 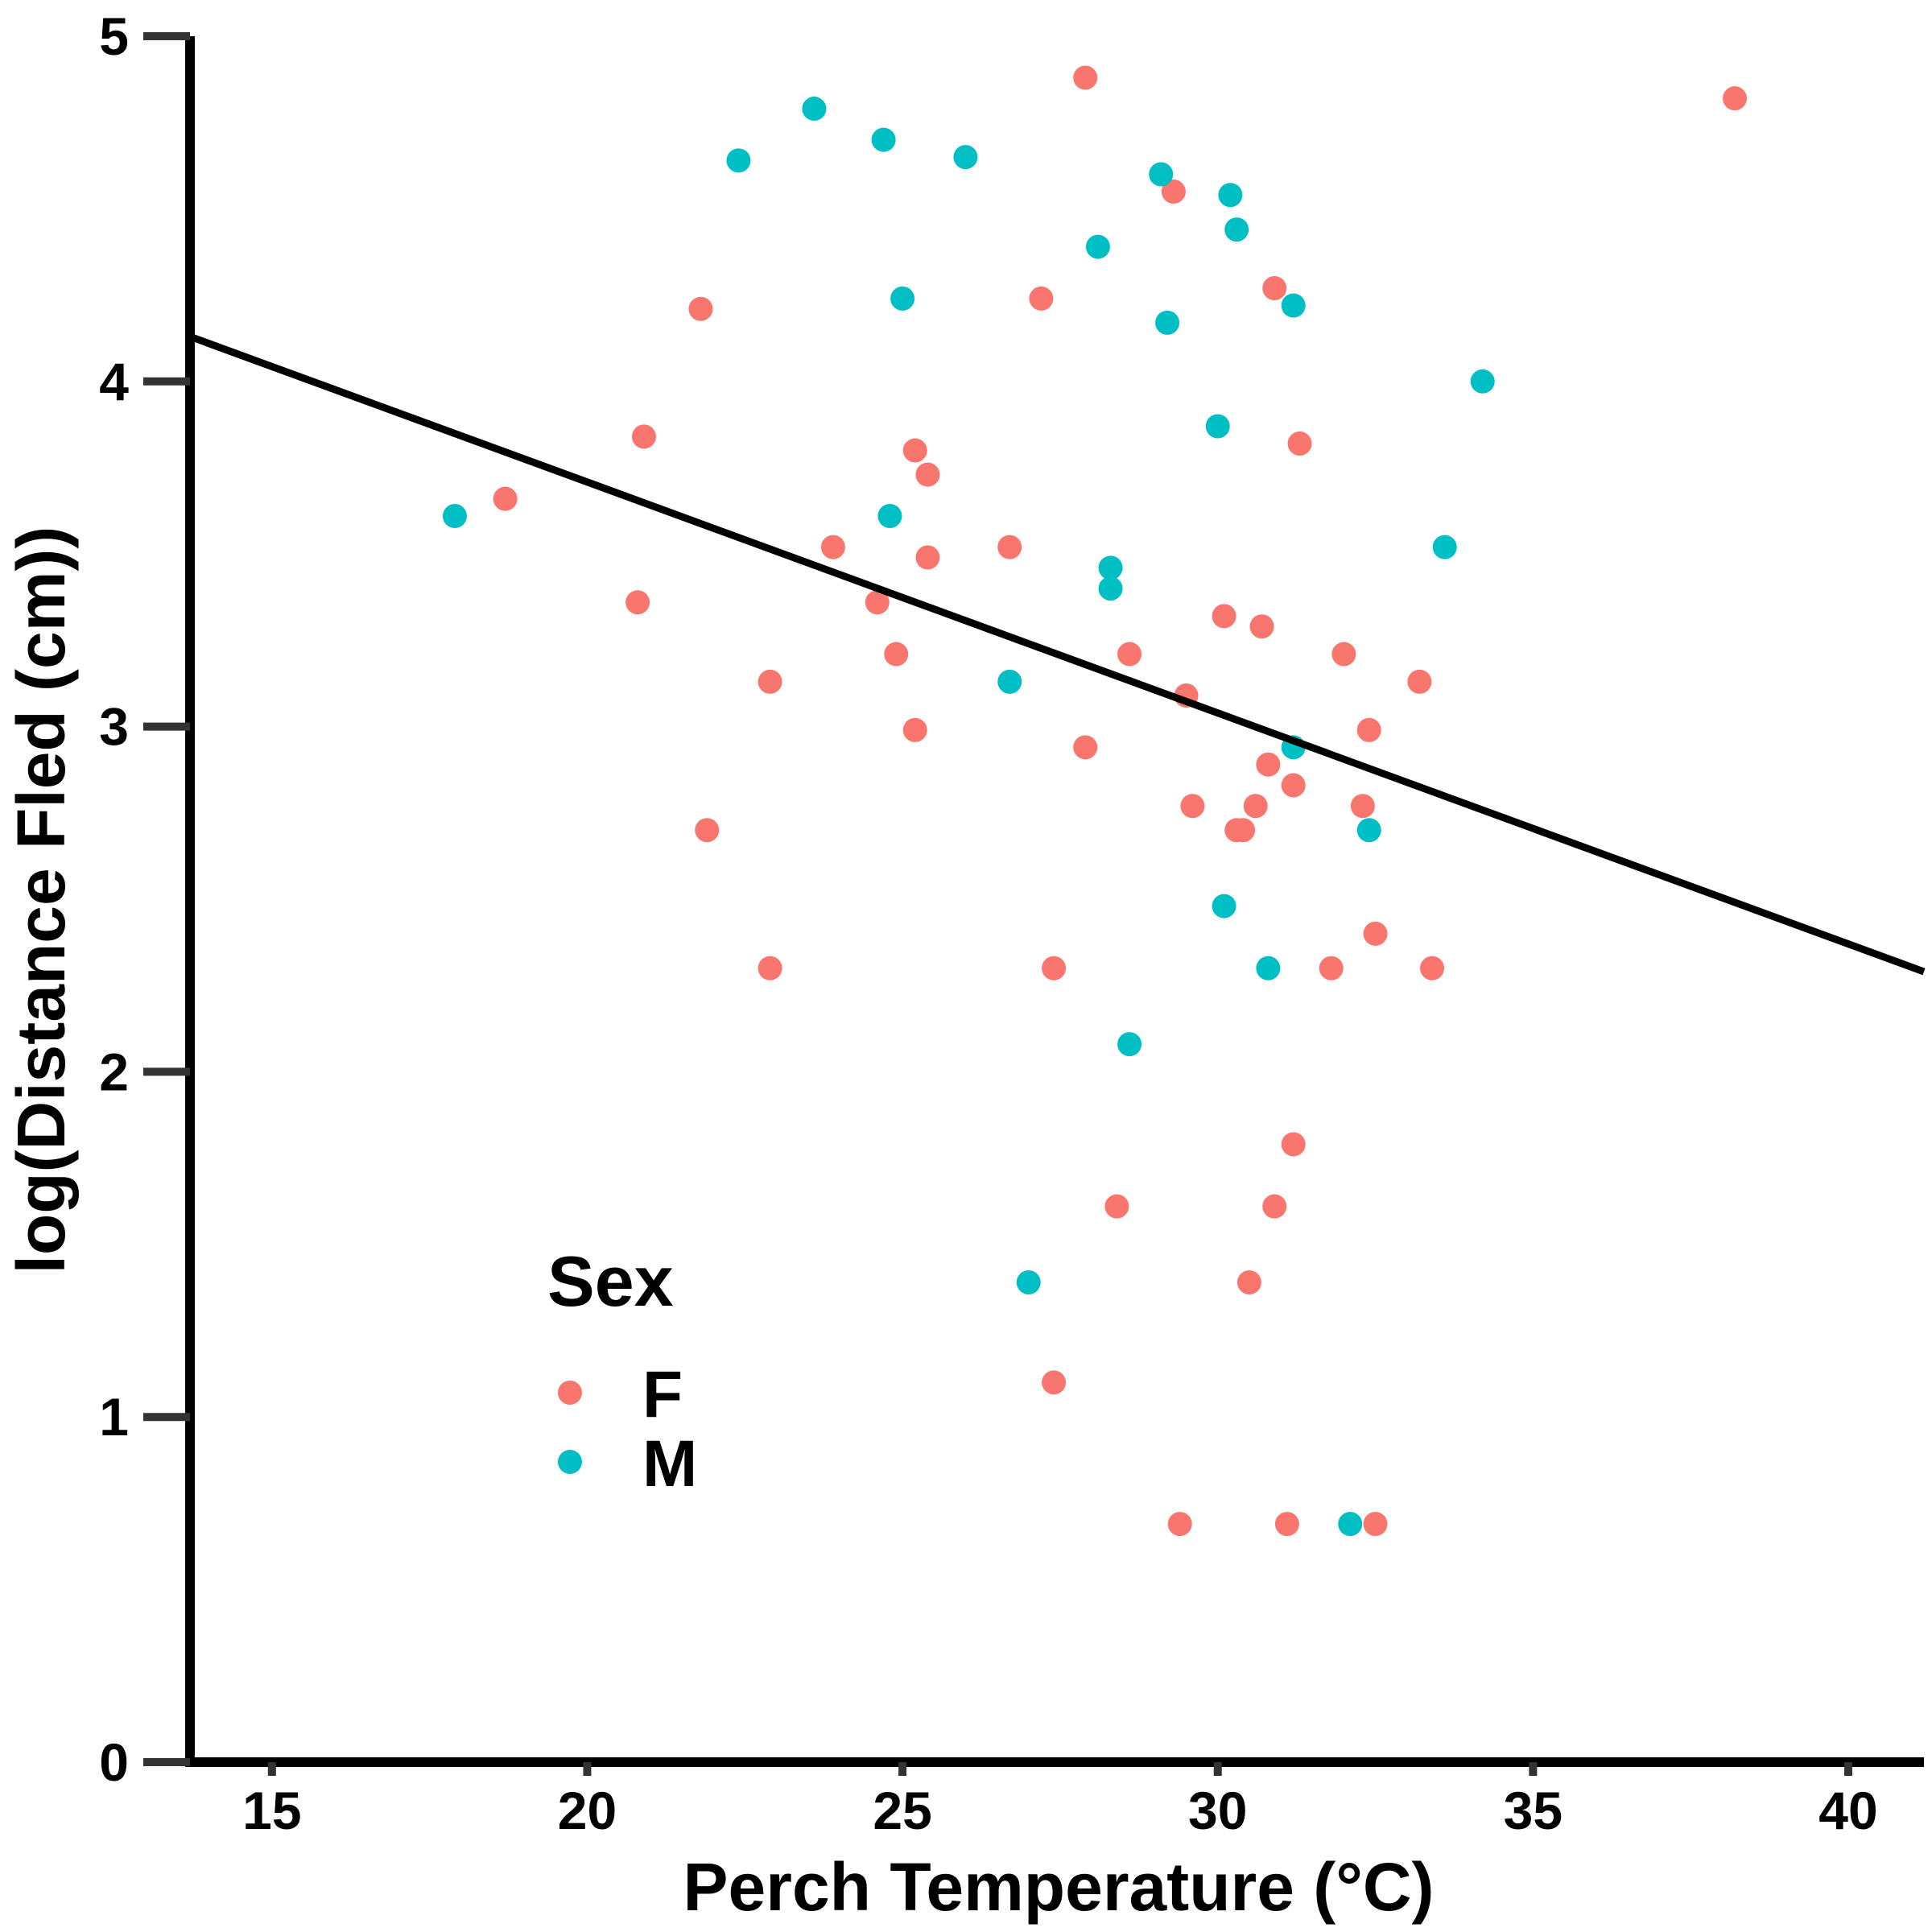 What do you see at coordinates (114, 36) in the screenshot?
I see `y-tick-label: 5` at bounding box center [114, 36].